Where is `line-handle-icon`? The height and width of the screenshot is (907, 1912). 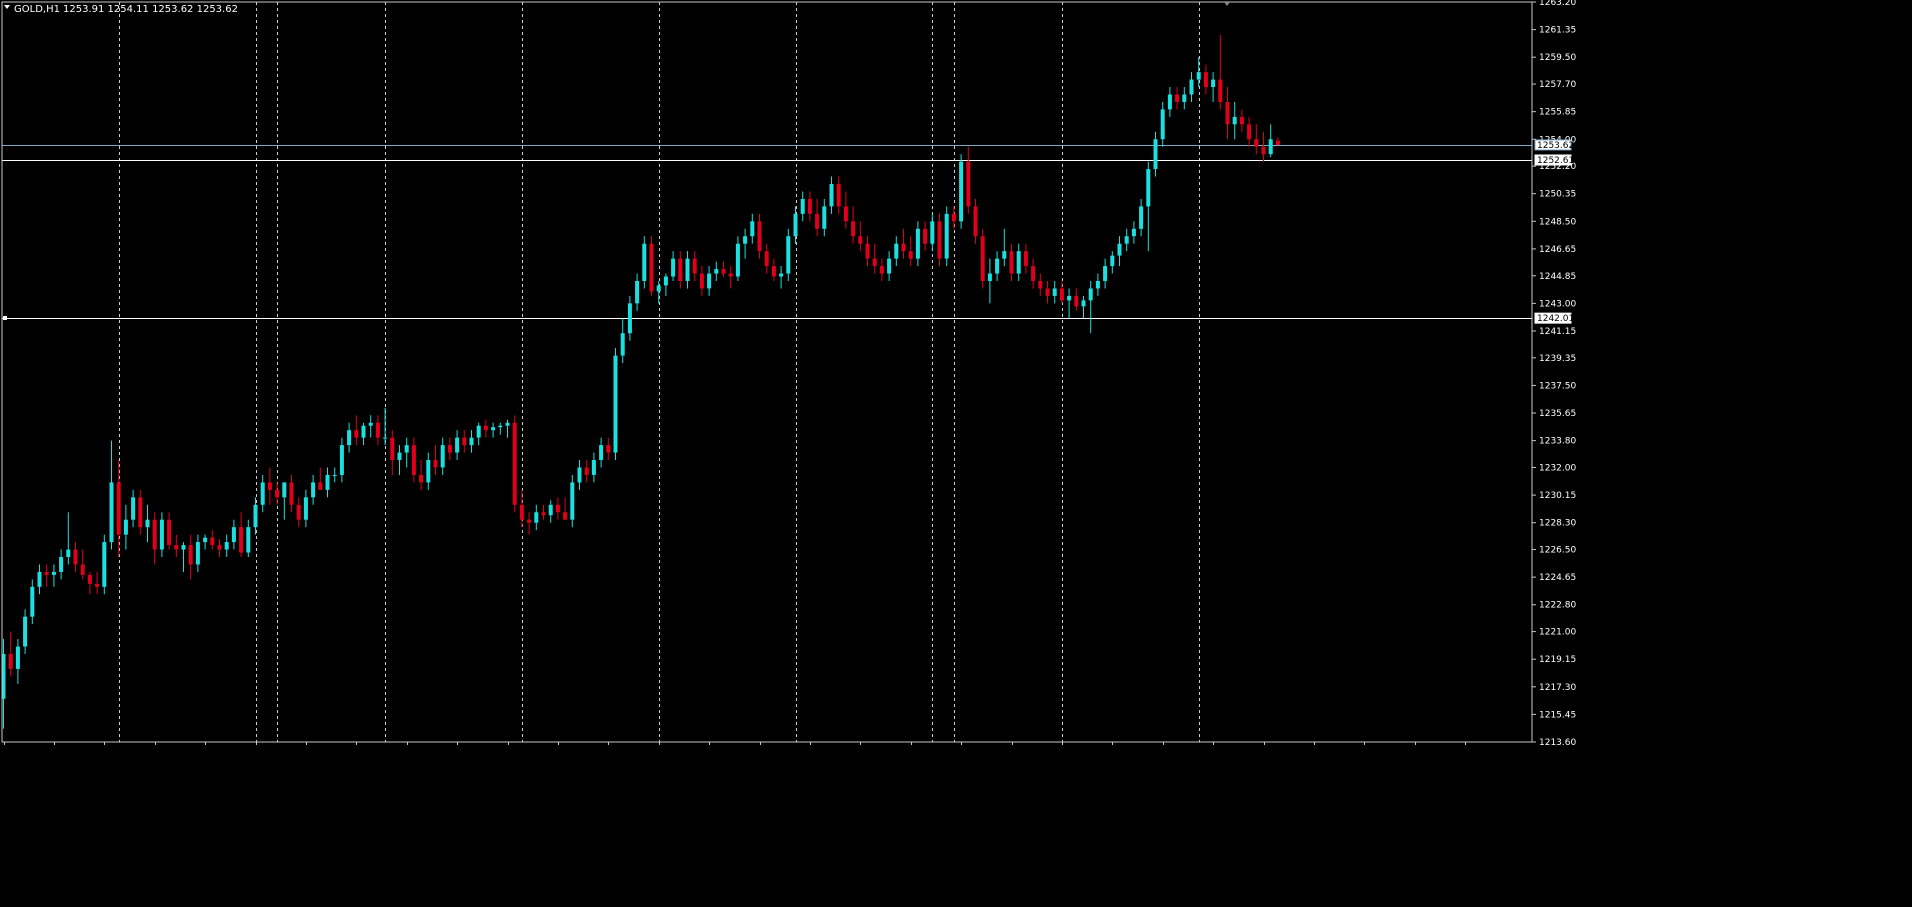
line-handle-icon is located at coordinates (5, 318).